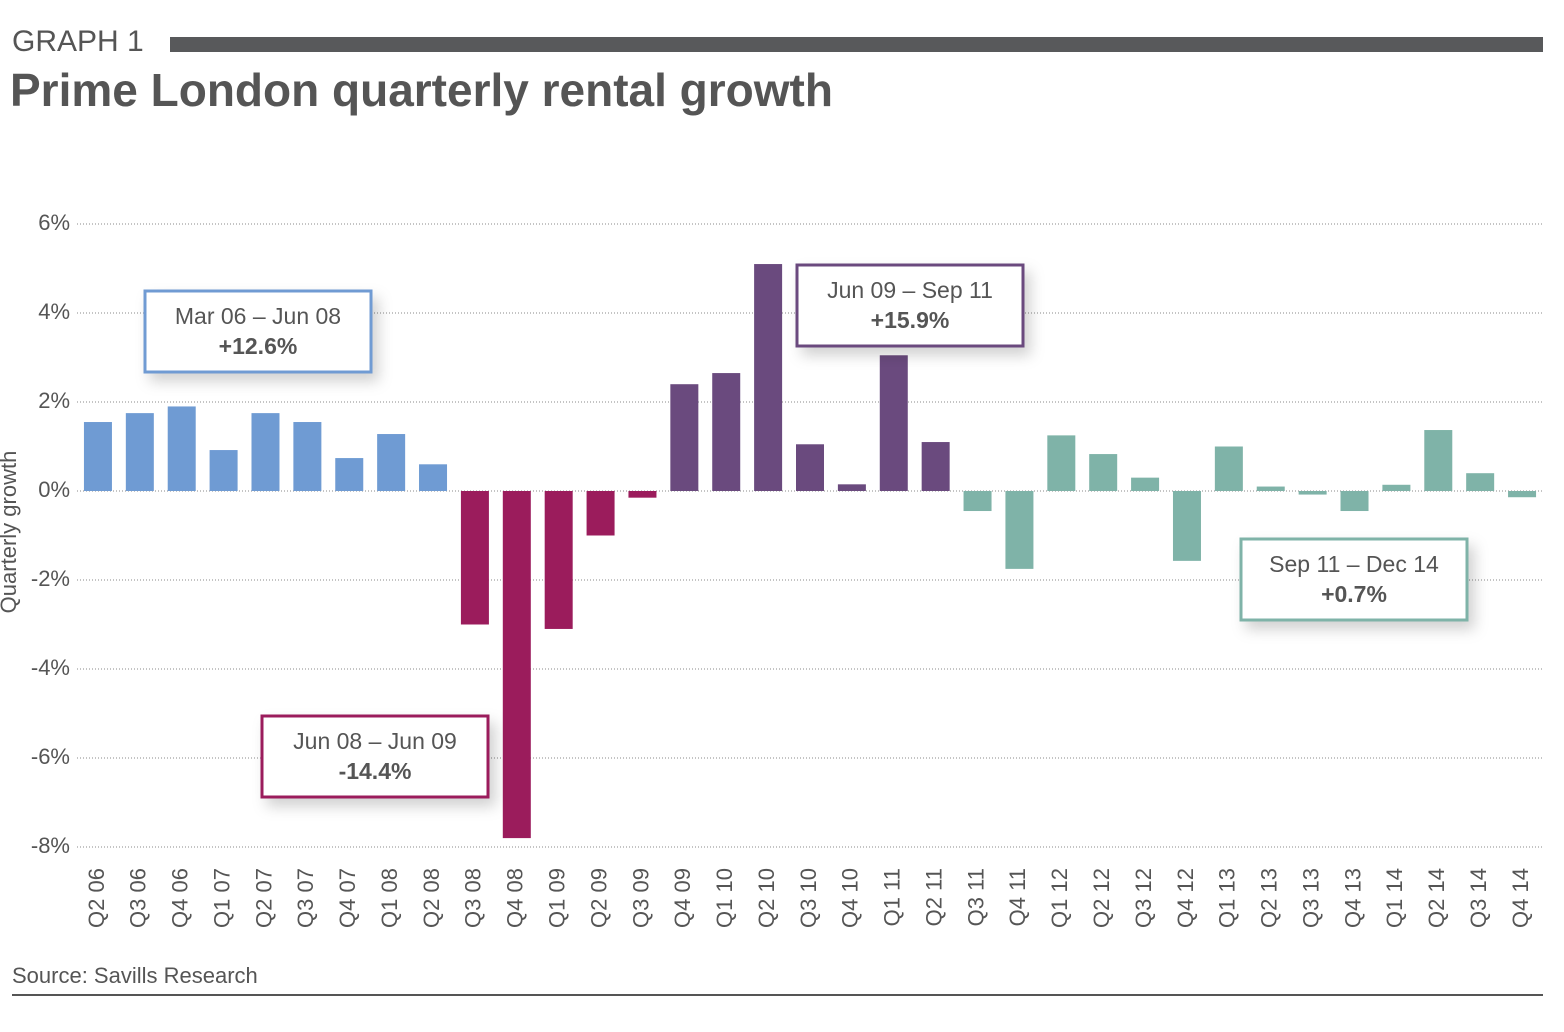 The height and width of the screenshot is (1032, 1564). I want to click on annotation-value: +15.9%, so click(910, 320).